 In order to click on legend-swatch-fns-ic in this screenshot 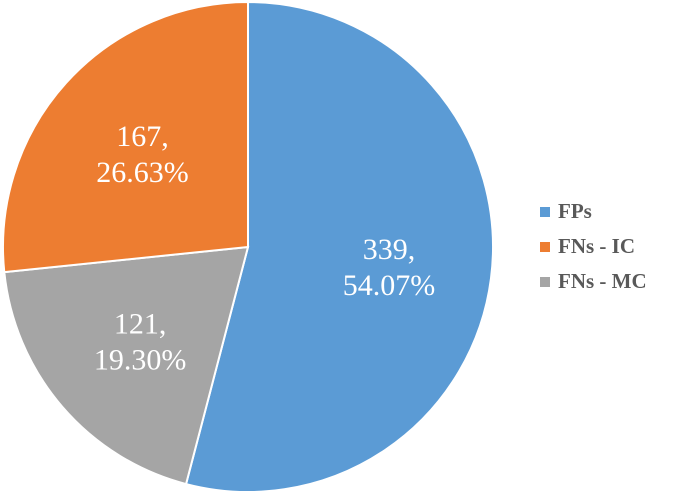, I will do `click(545, 246)`.